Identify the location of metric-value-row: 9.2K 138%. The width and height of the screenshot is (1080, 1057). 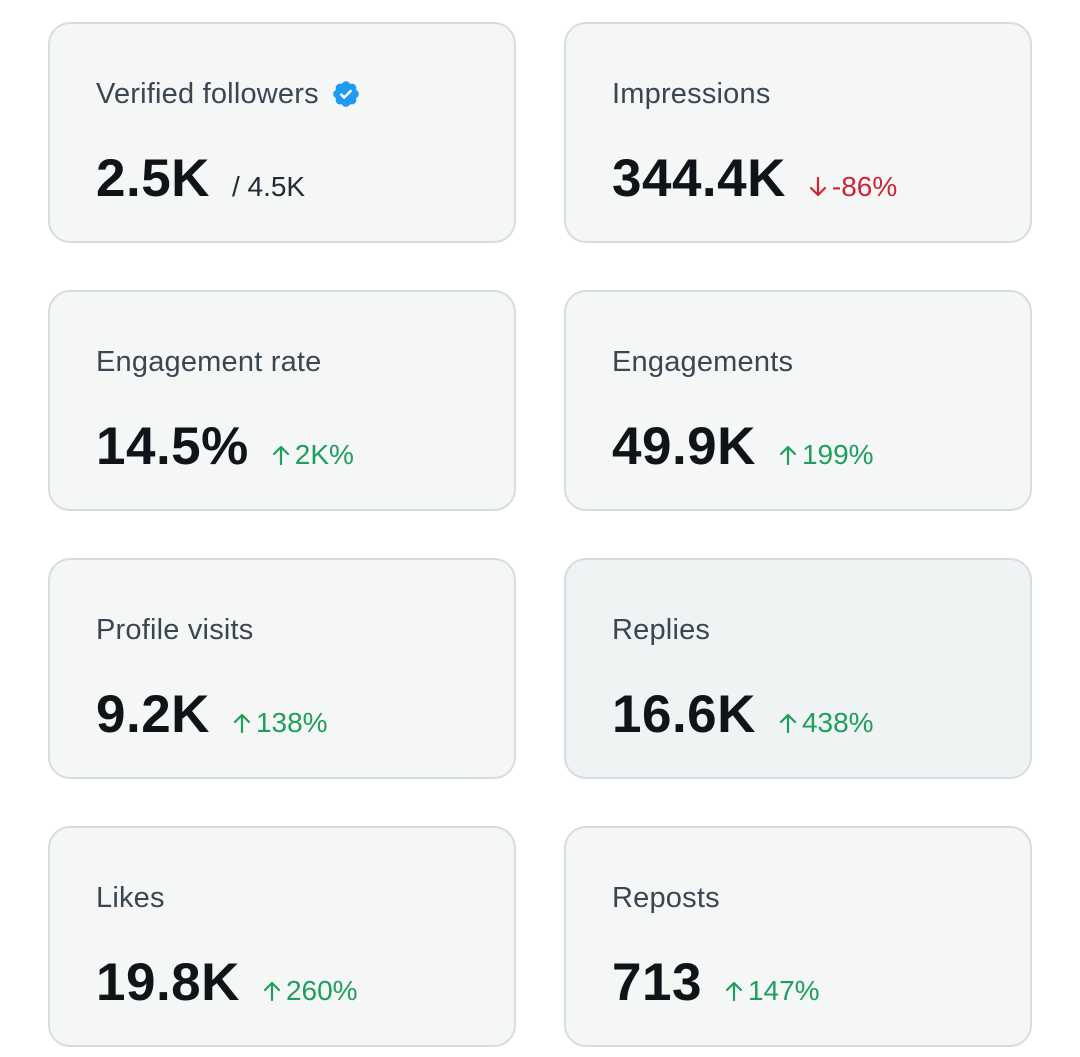
(212, 715).